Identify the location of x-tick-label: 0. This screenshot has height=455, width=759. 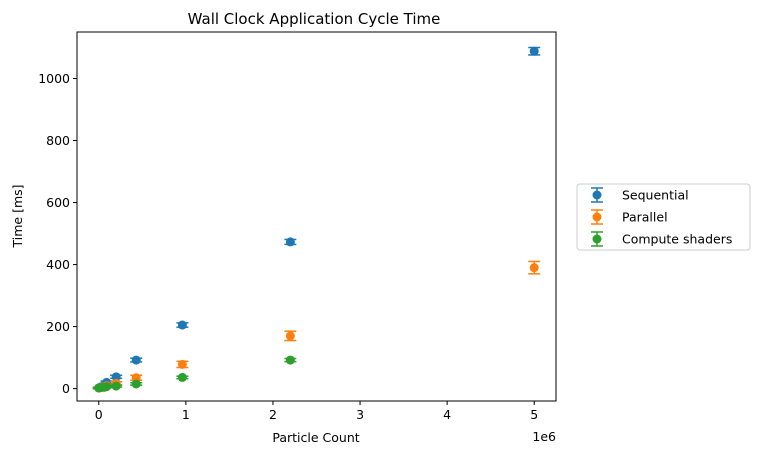
(99, 414).